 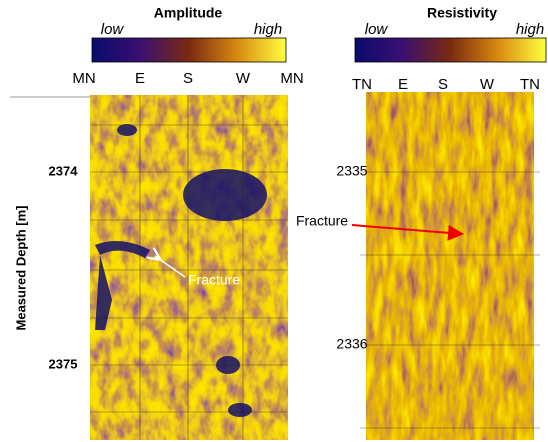 I want to click on depth-label: 2336, so click(x=351, y=344).